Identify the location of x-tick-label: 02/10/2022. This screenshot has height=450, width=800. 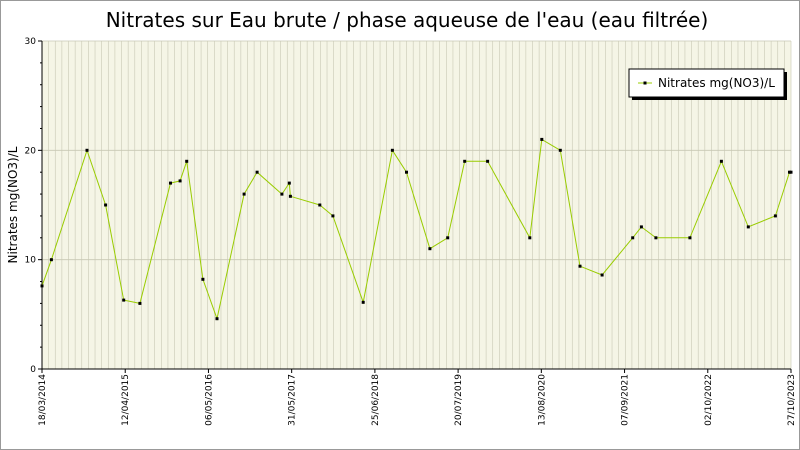
(709, 400).